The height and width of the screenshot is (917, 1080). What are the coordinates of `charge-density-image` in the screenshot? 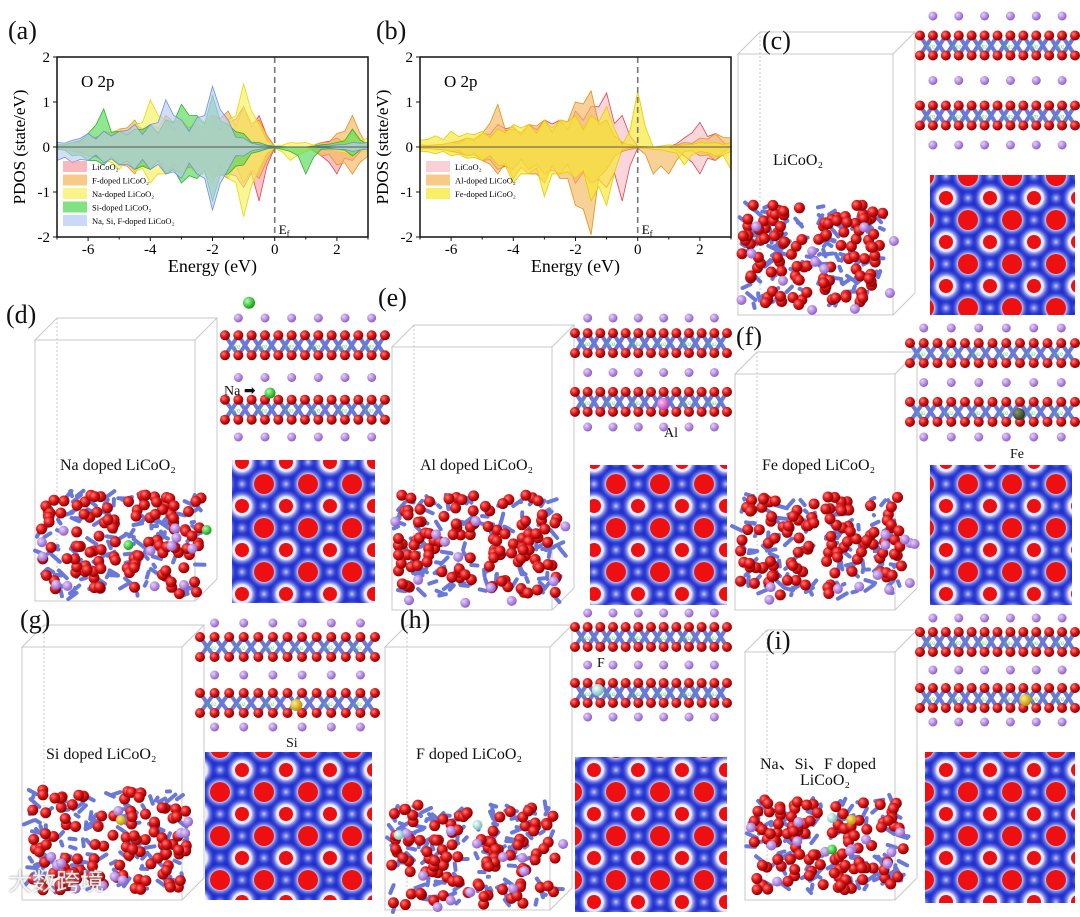 It's located at (658, 535).